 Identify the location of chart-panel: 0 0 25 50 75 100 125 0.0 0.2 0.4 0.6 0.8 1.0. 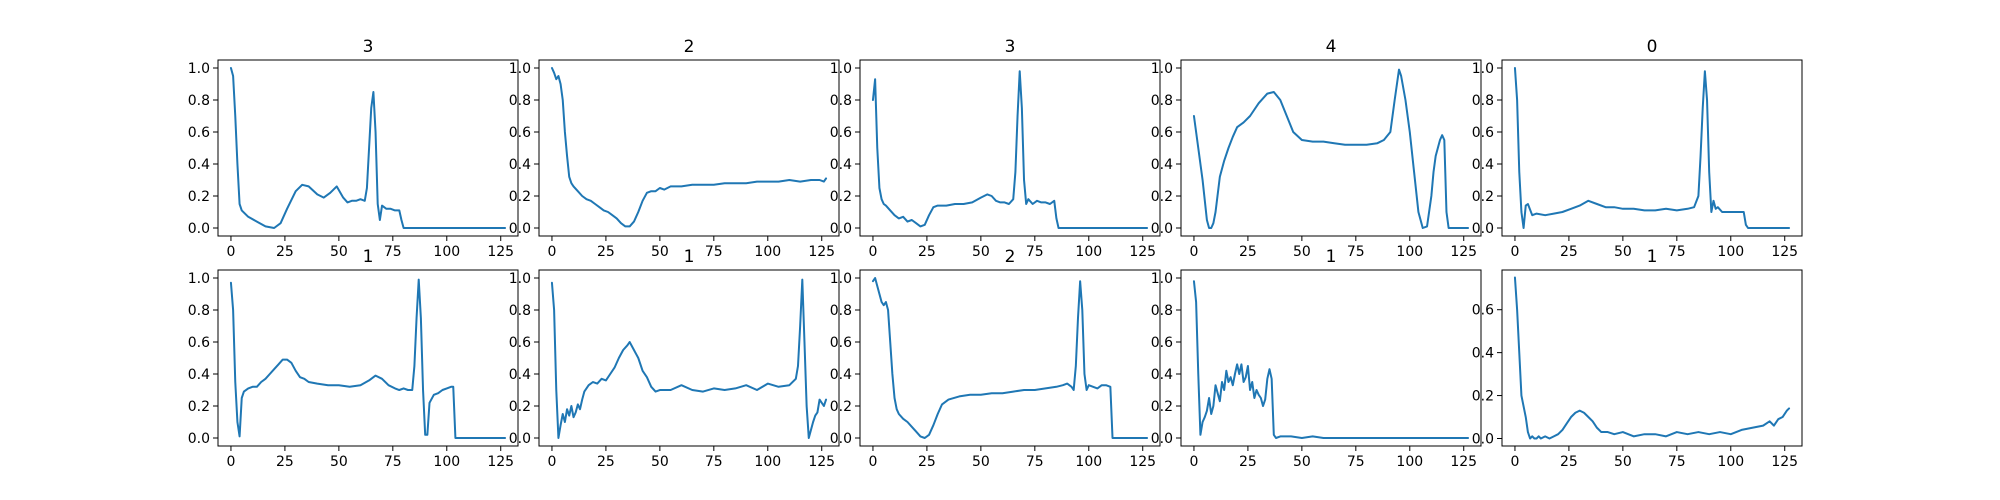
(1637, 148).